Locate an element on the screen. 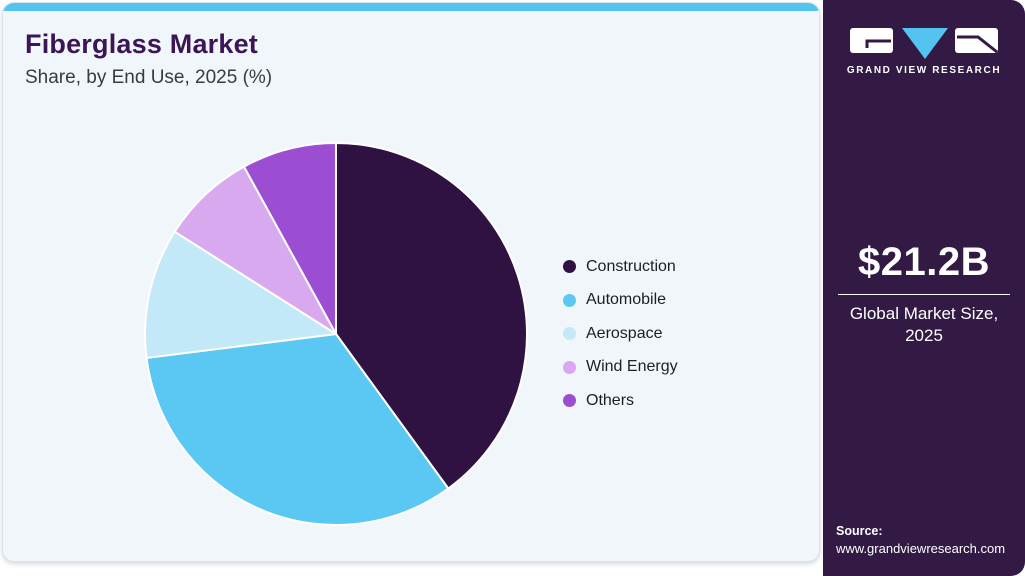  legend-item: Construction is located at coordinates (620, 267).